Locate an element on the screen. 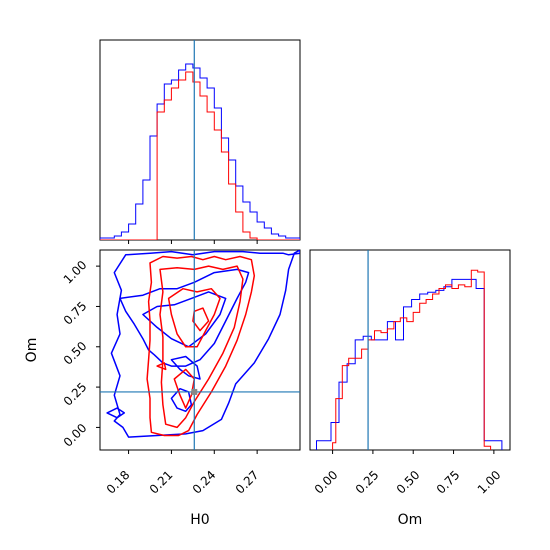 This screenshot has height=550, width=550. joint-y-axis-label: Om is located at coordinates (32, 350).